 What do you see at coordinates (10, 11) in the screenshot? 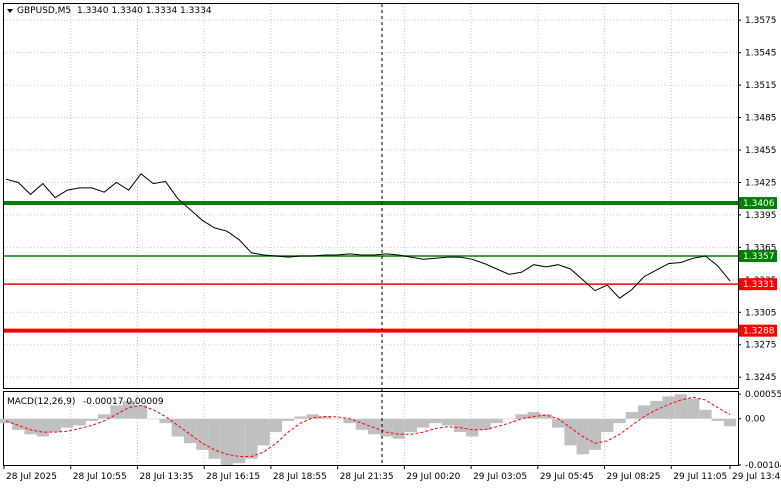
I see `dropdown-triangle-icon` at bounding box center [10, 11].